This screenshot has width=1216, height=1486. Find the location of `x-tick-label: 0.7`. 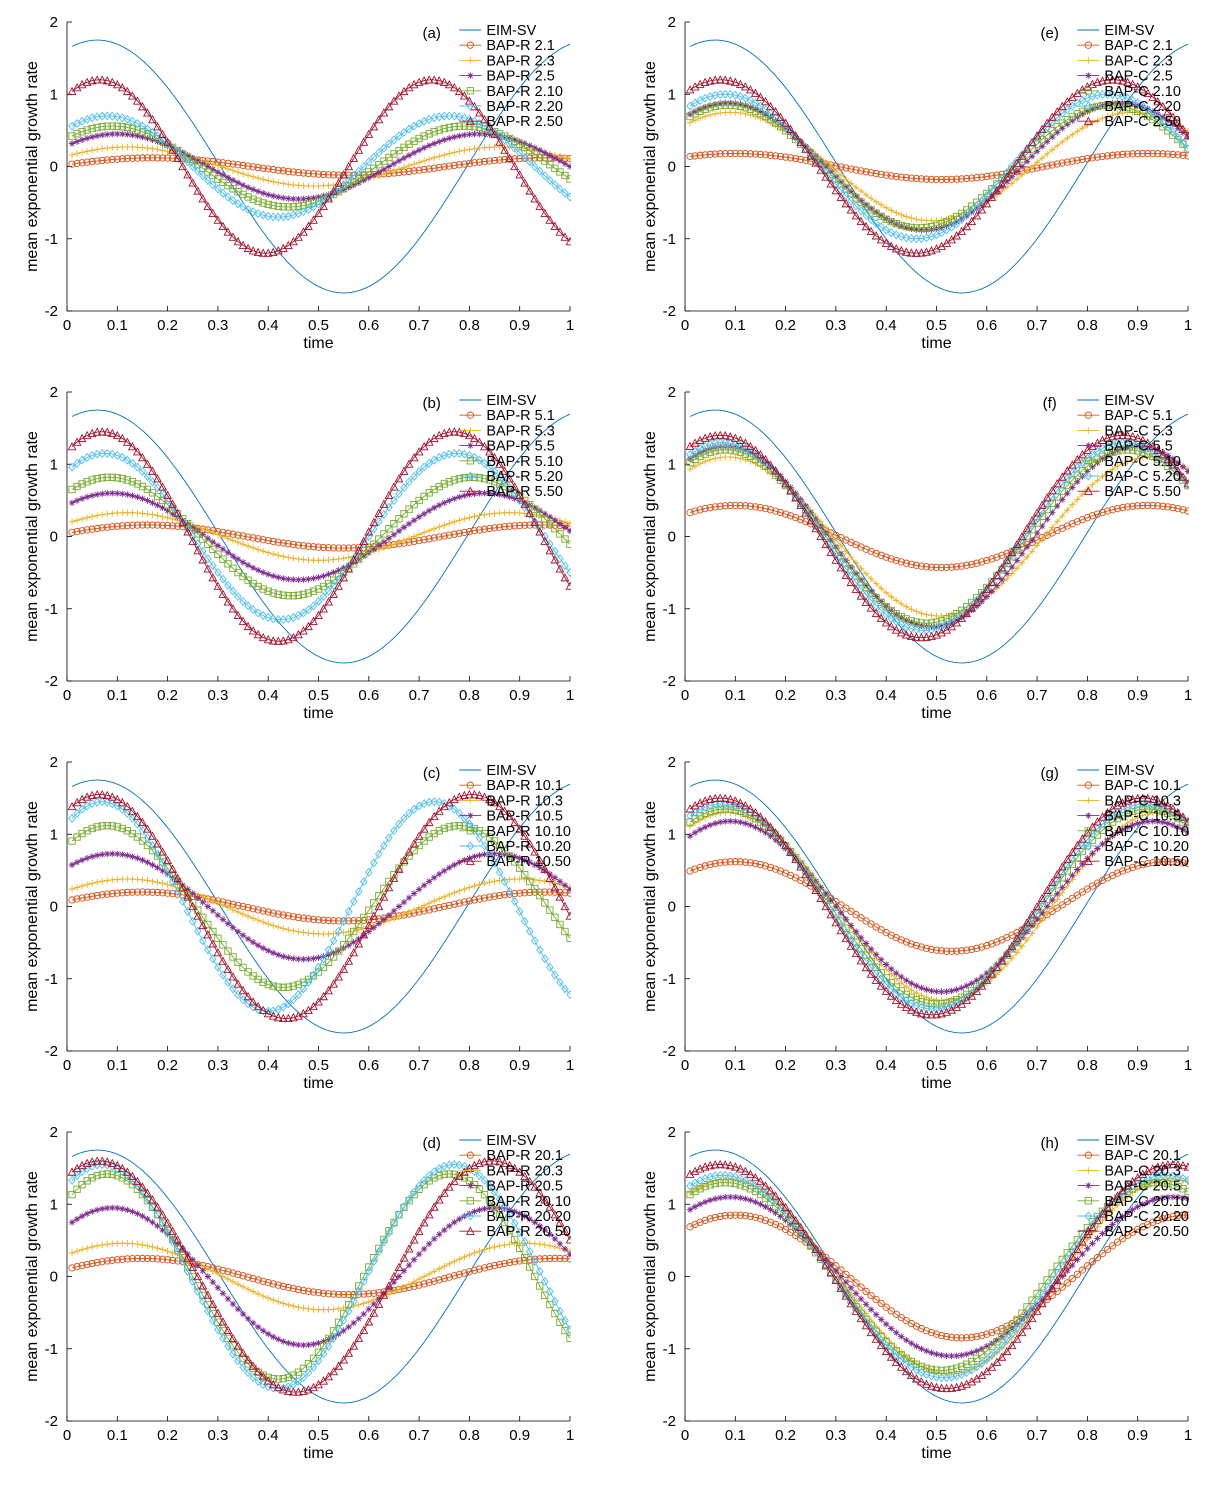

x-tick-label: 0.7 is located at coordinates (1037, 695).